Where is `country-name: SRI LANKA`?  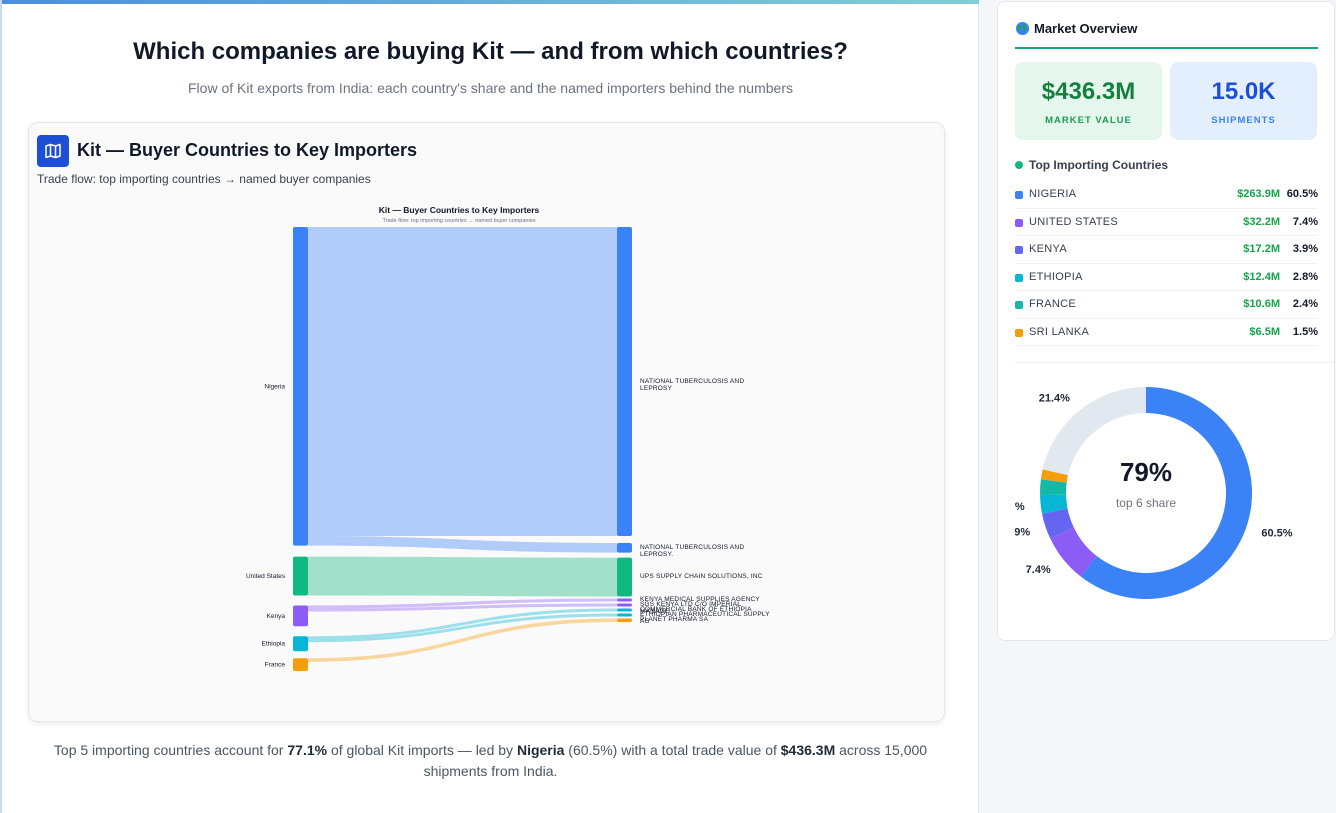 country-name: SRI LANKA is located at coordinates (1059, 331).